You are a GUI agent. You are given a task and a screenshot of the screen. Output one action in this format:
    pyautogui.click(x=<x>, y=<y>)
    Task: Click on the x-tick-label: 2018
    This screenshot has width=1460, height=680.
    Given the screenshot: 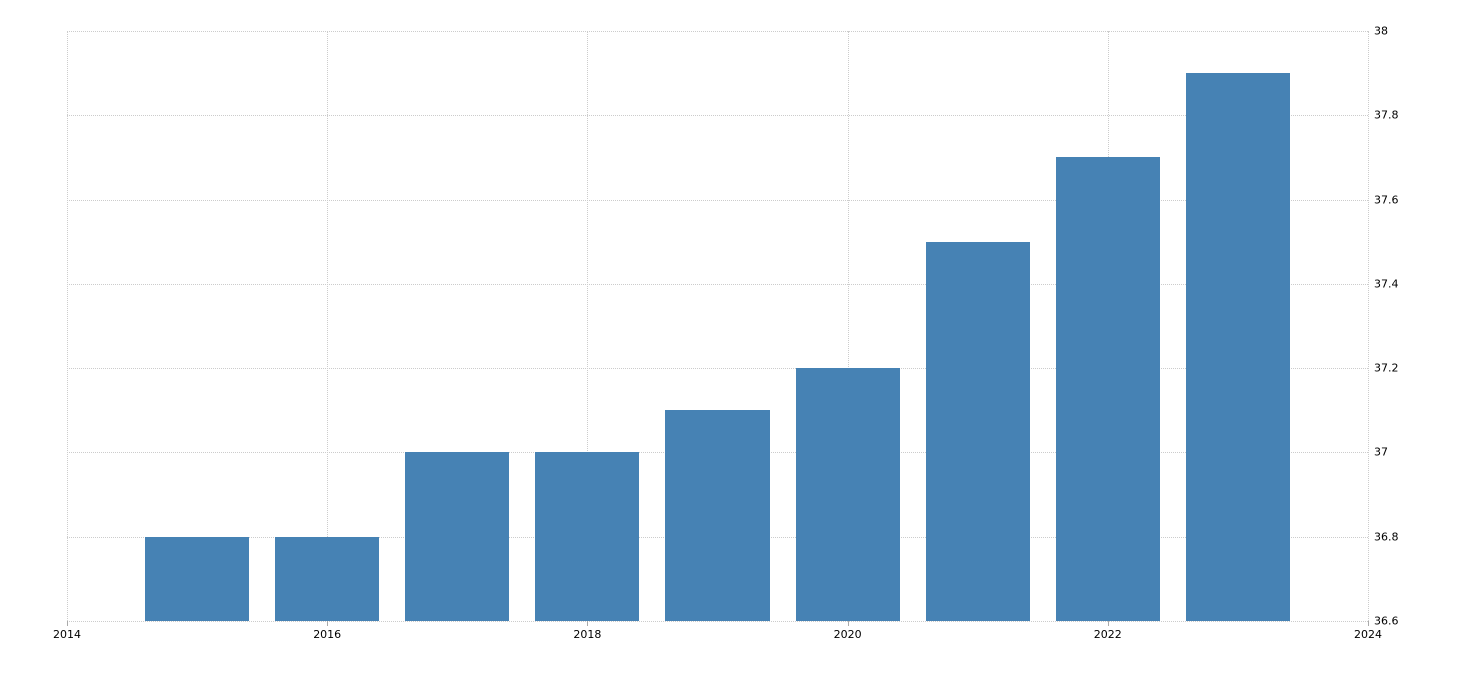 What is the action you would take?
    pyautogui.click(x=587, y=634)
    